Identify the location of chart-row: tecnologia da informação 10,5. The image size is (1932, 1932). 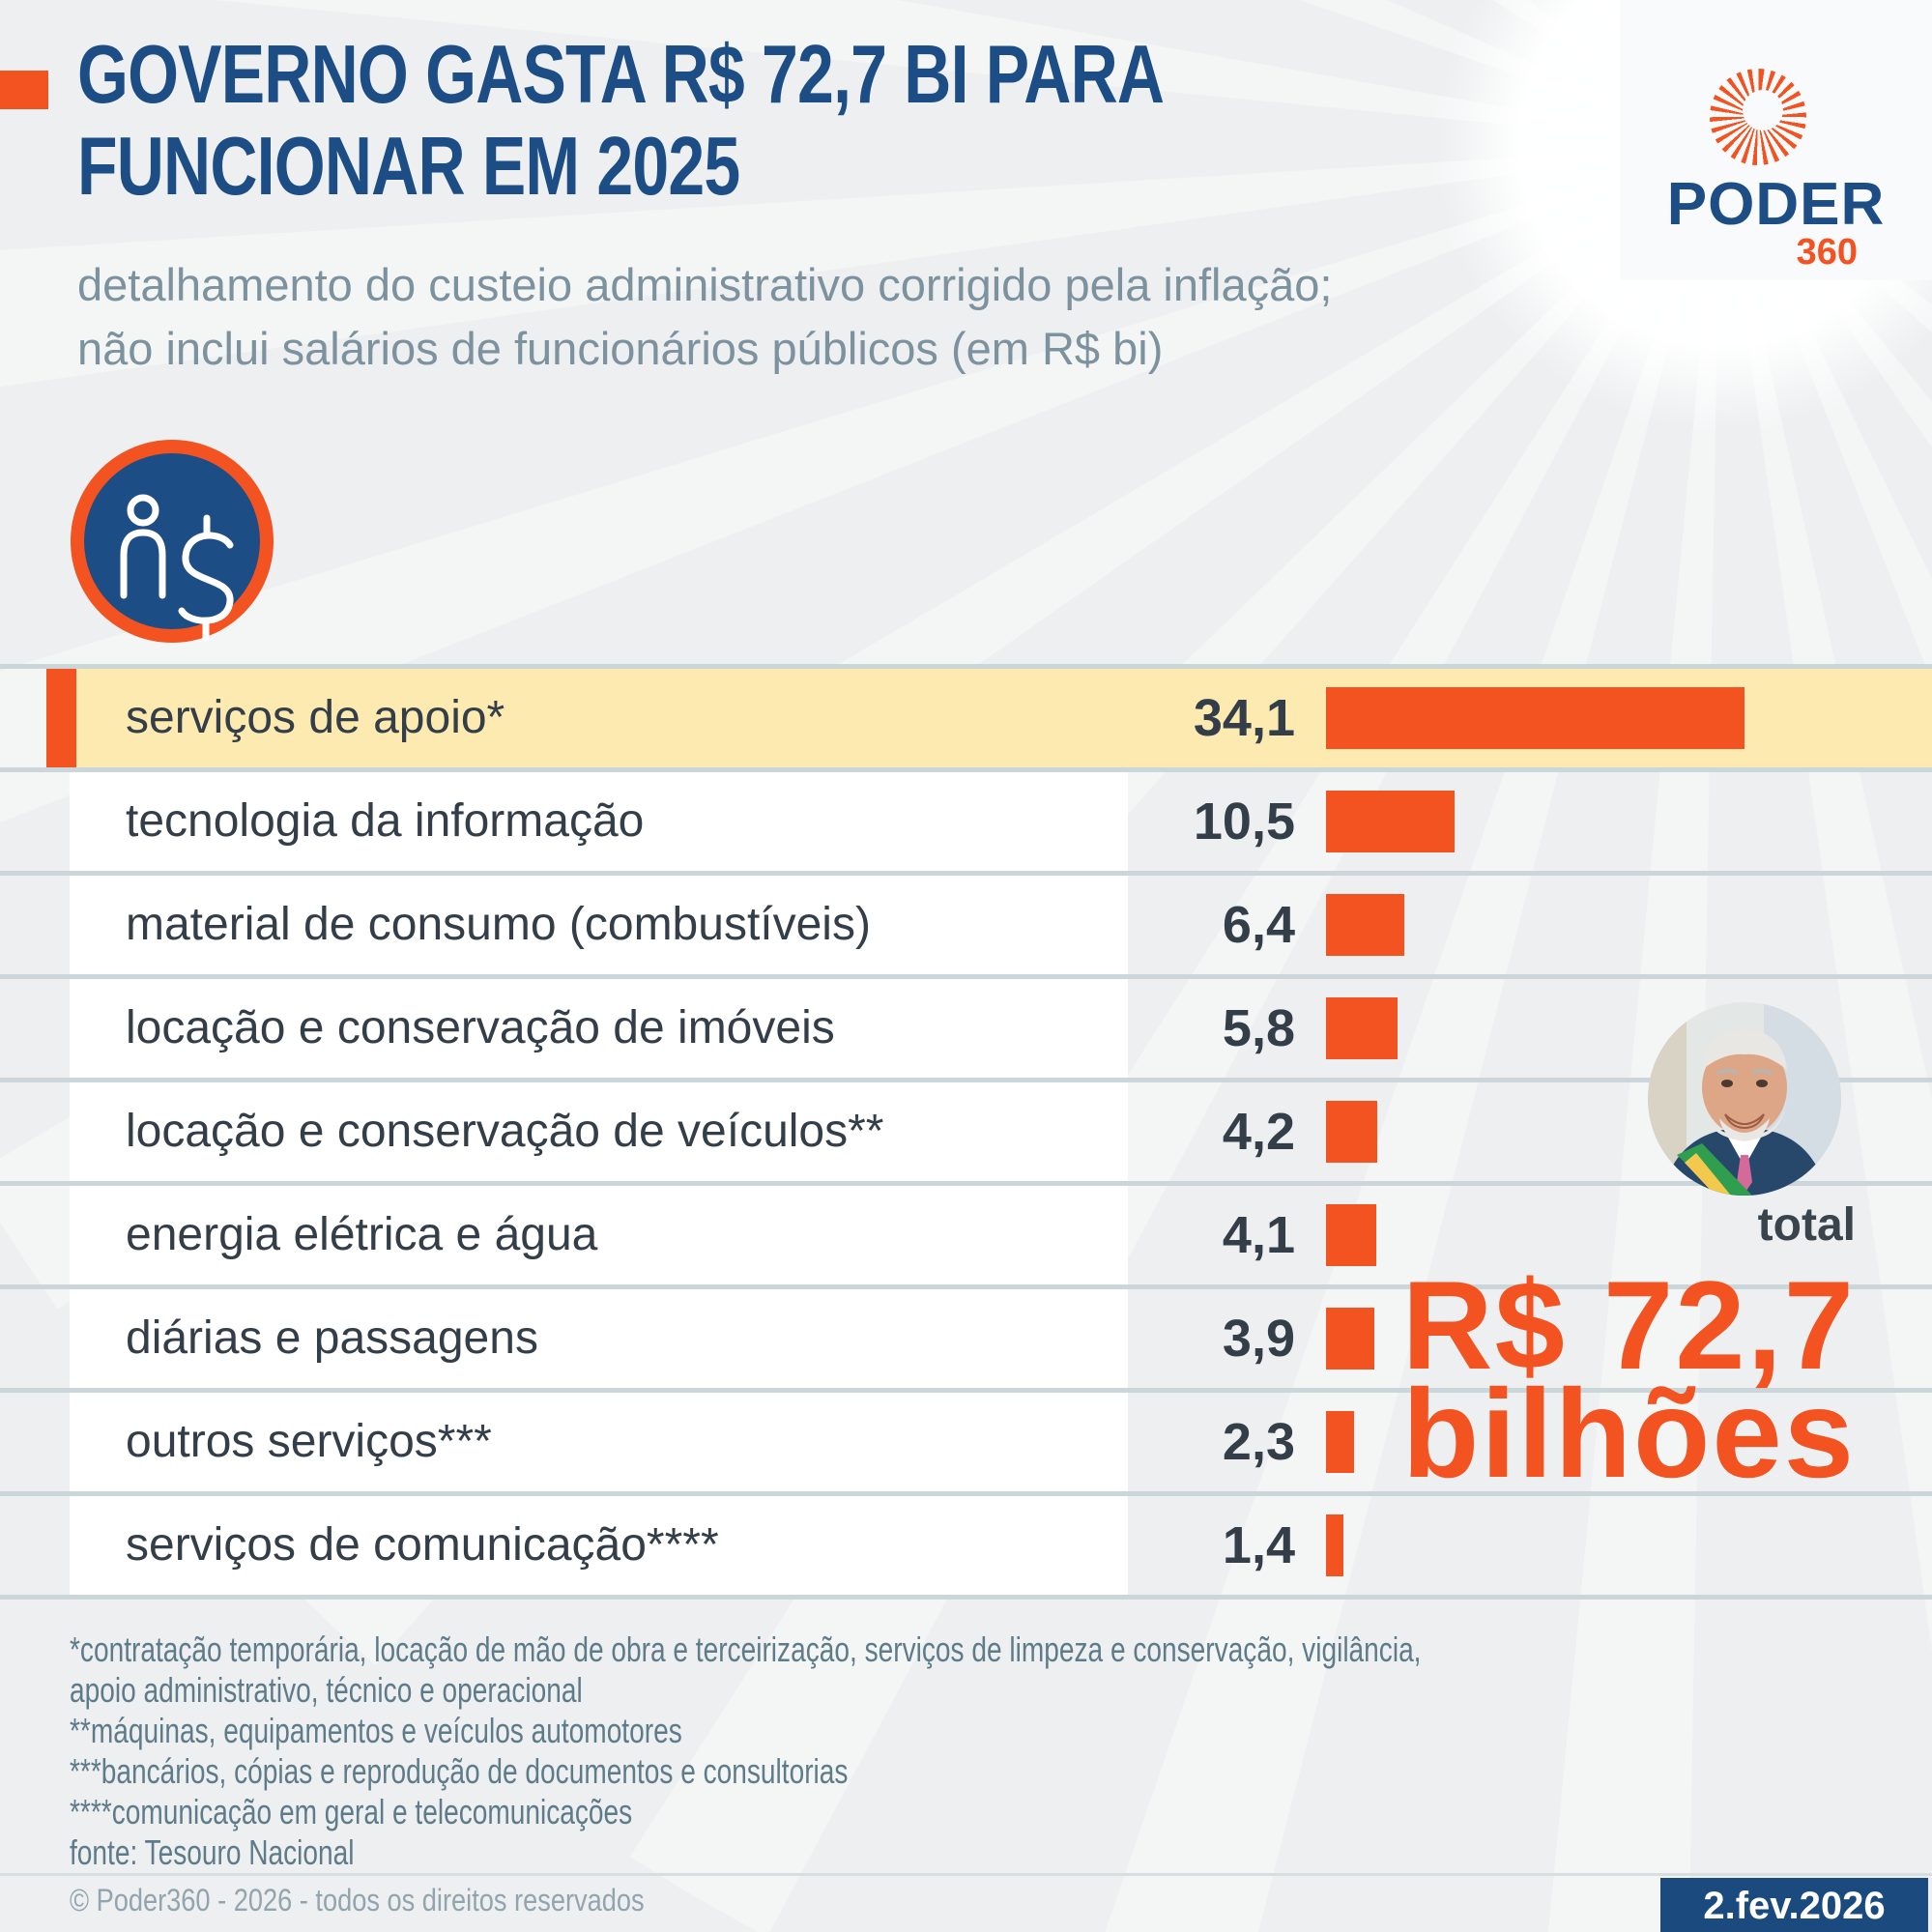
(966, 821).